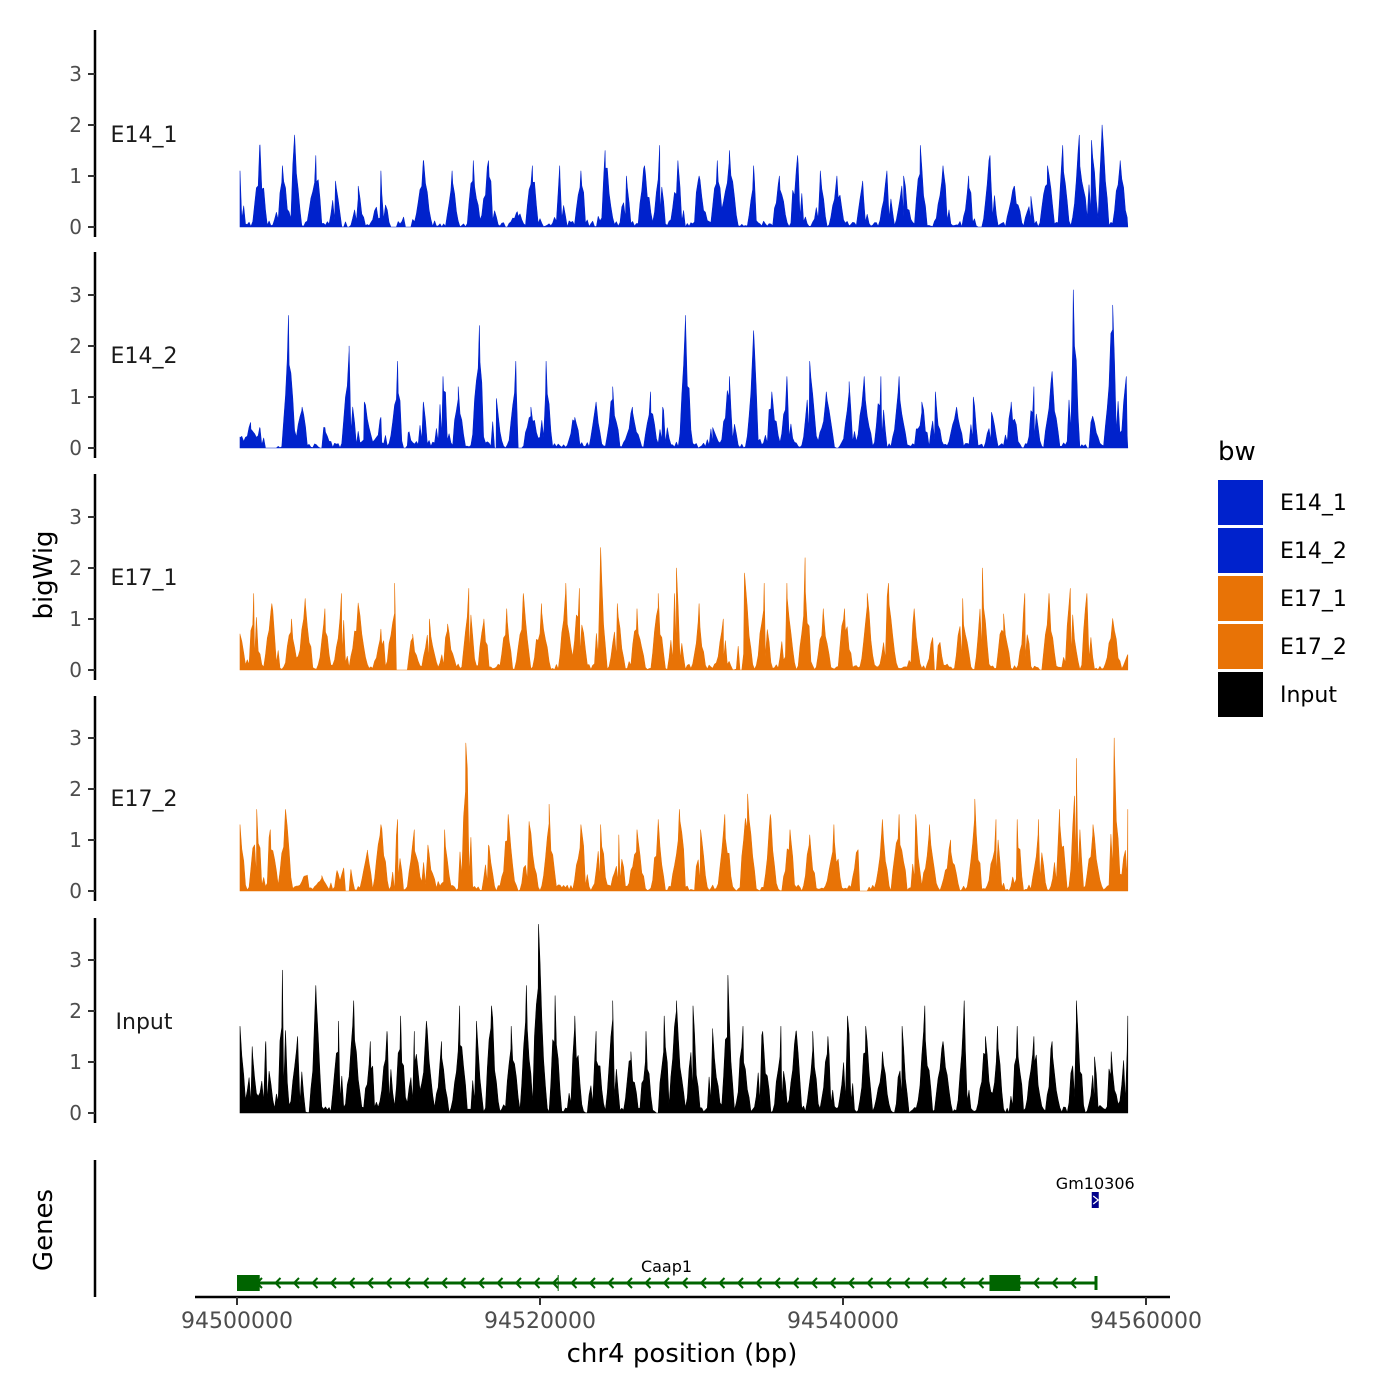 The width and height of the screenshot is (1400, 1400). Describe the element at coordinates (1313, 599) in the screenshot. I see `legend-label-E17_1: E17_1` at that location.